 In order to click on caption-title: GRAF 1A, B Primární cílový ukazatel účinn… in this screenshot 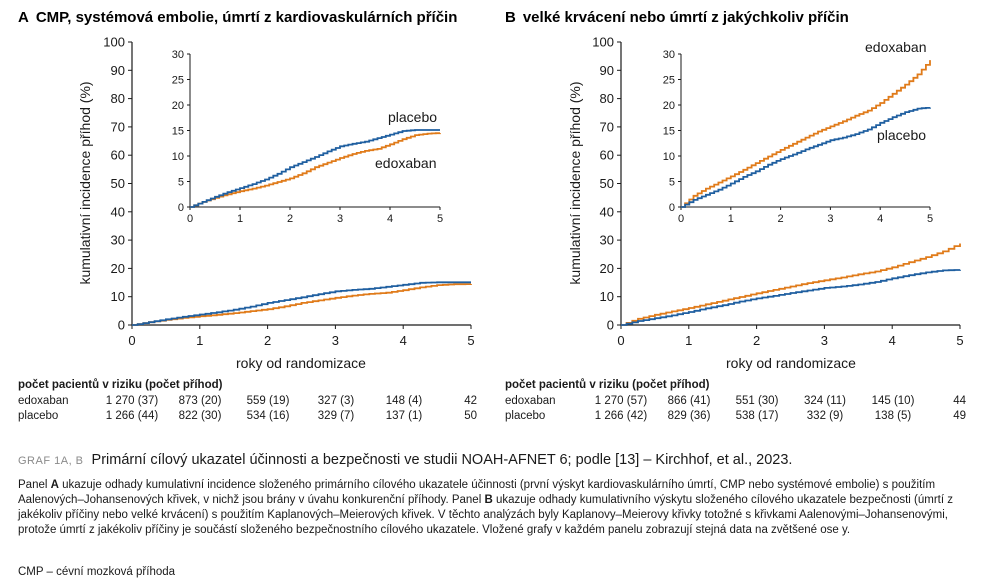, I will do `click(498, 460)`.